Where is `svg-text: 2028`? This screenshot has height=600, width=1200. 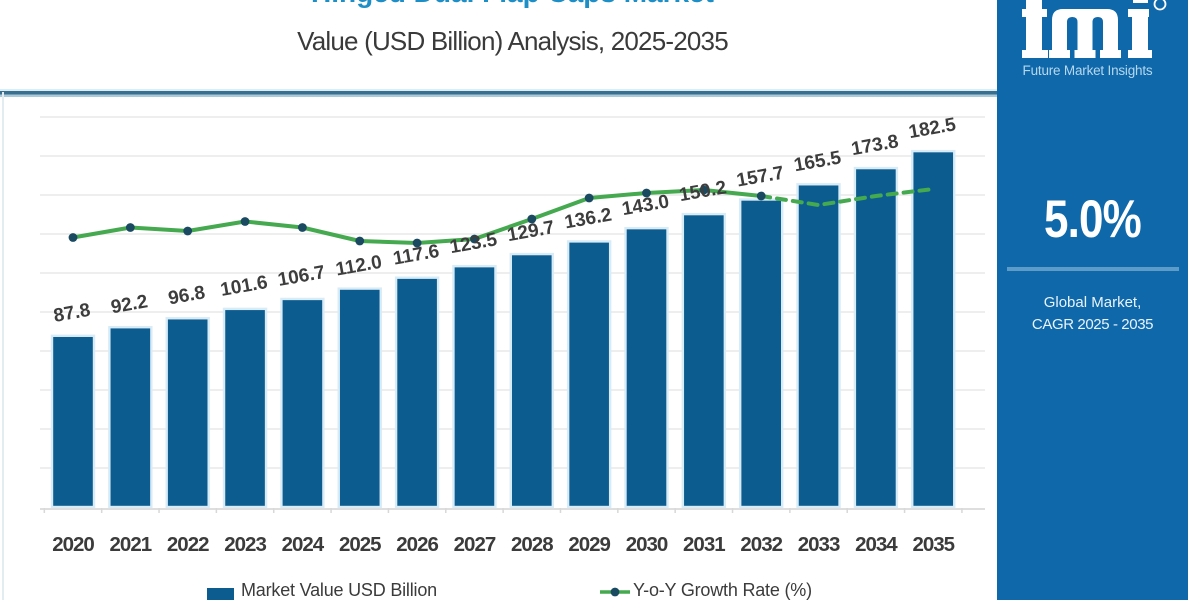
svg-text: 2028 is located at coordinates (532, 544).